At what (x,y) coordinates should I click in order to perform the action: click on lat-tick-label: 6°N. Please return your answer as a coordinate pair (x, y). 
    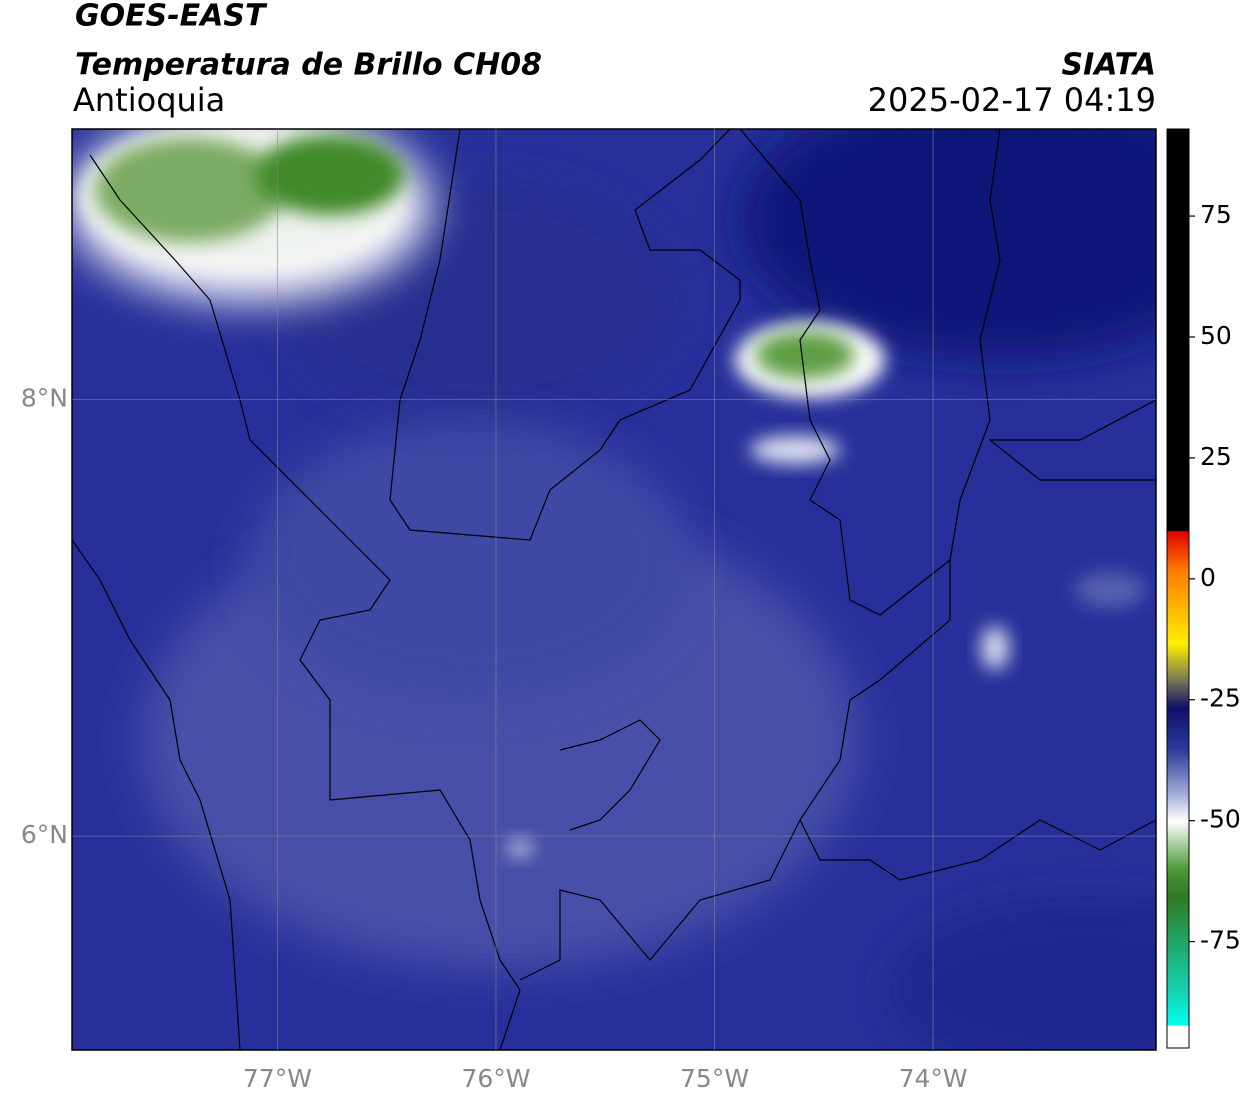
    Looking at the image, I should click on (44, 834).